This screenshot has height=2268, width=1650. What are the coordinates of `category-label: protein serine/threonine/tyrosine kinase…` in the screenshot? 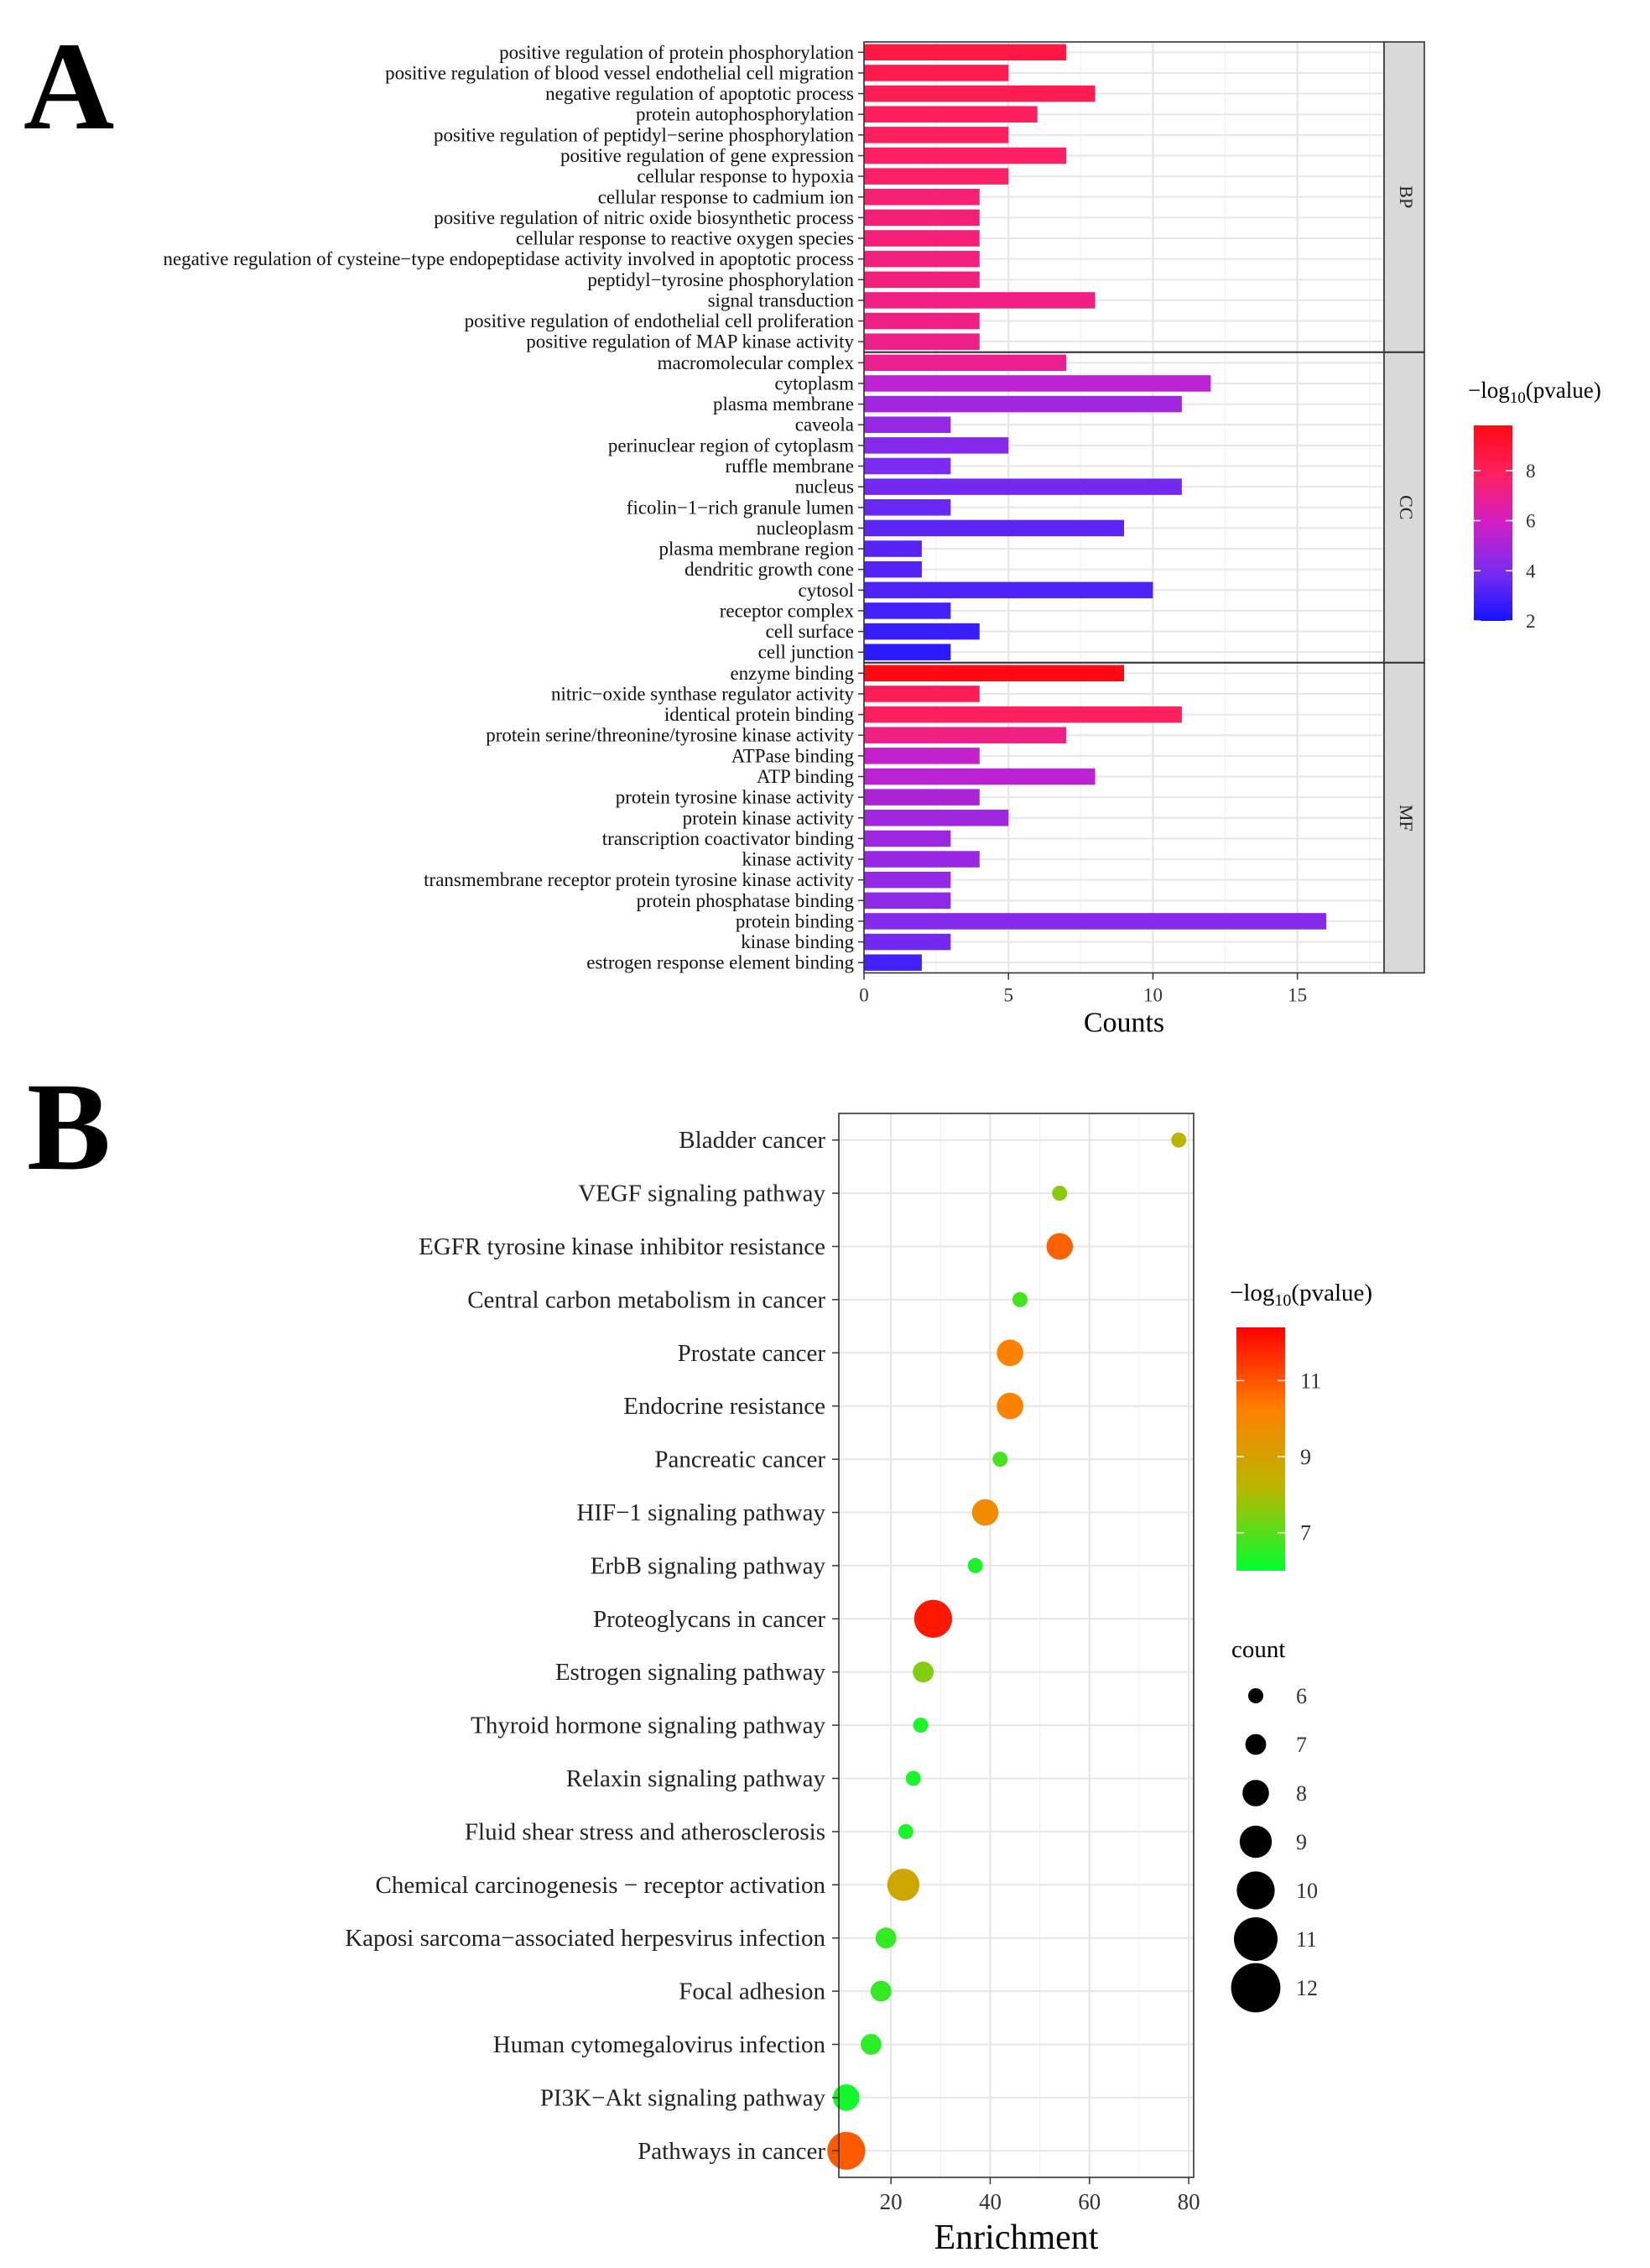 It's located at (670, 735).